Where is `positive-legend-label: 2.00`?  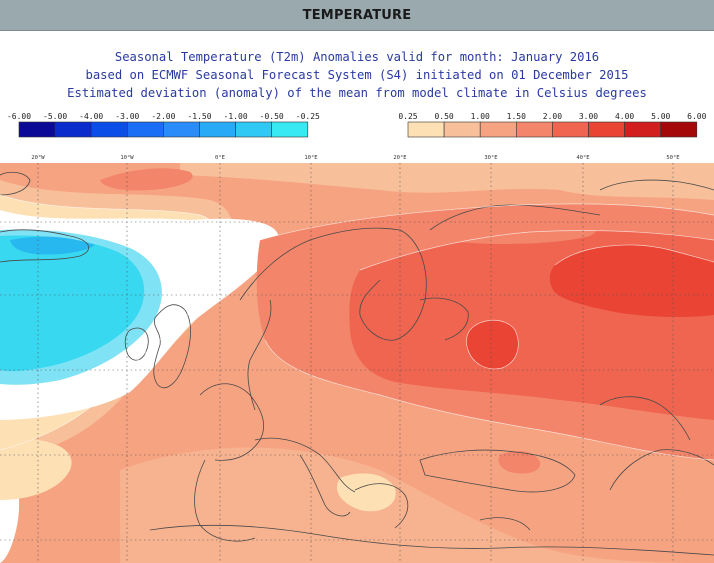
positive-legend-label: 2.00 is located at coordinates (552, 116).